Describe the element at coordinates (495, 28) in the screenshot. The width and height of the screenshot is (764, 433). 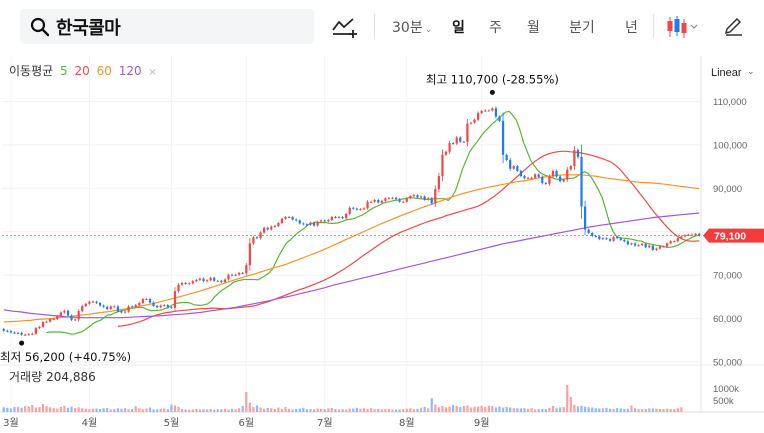
I see `period-week-tab: 주` at that location.